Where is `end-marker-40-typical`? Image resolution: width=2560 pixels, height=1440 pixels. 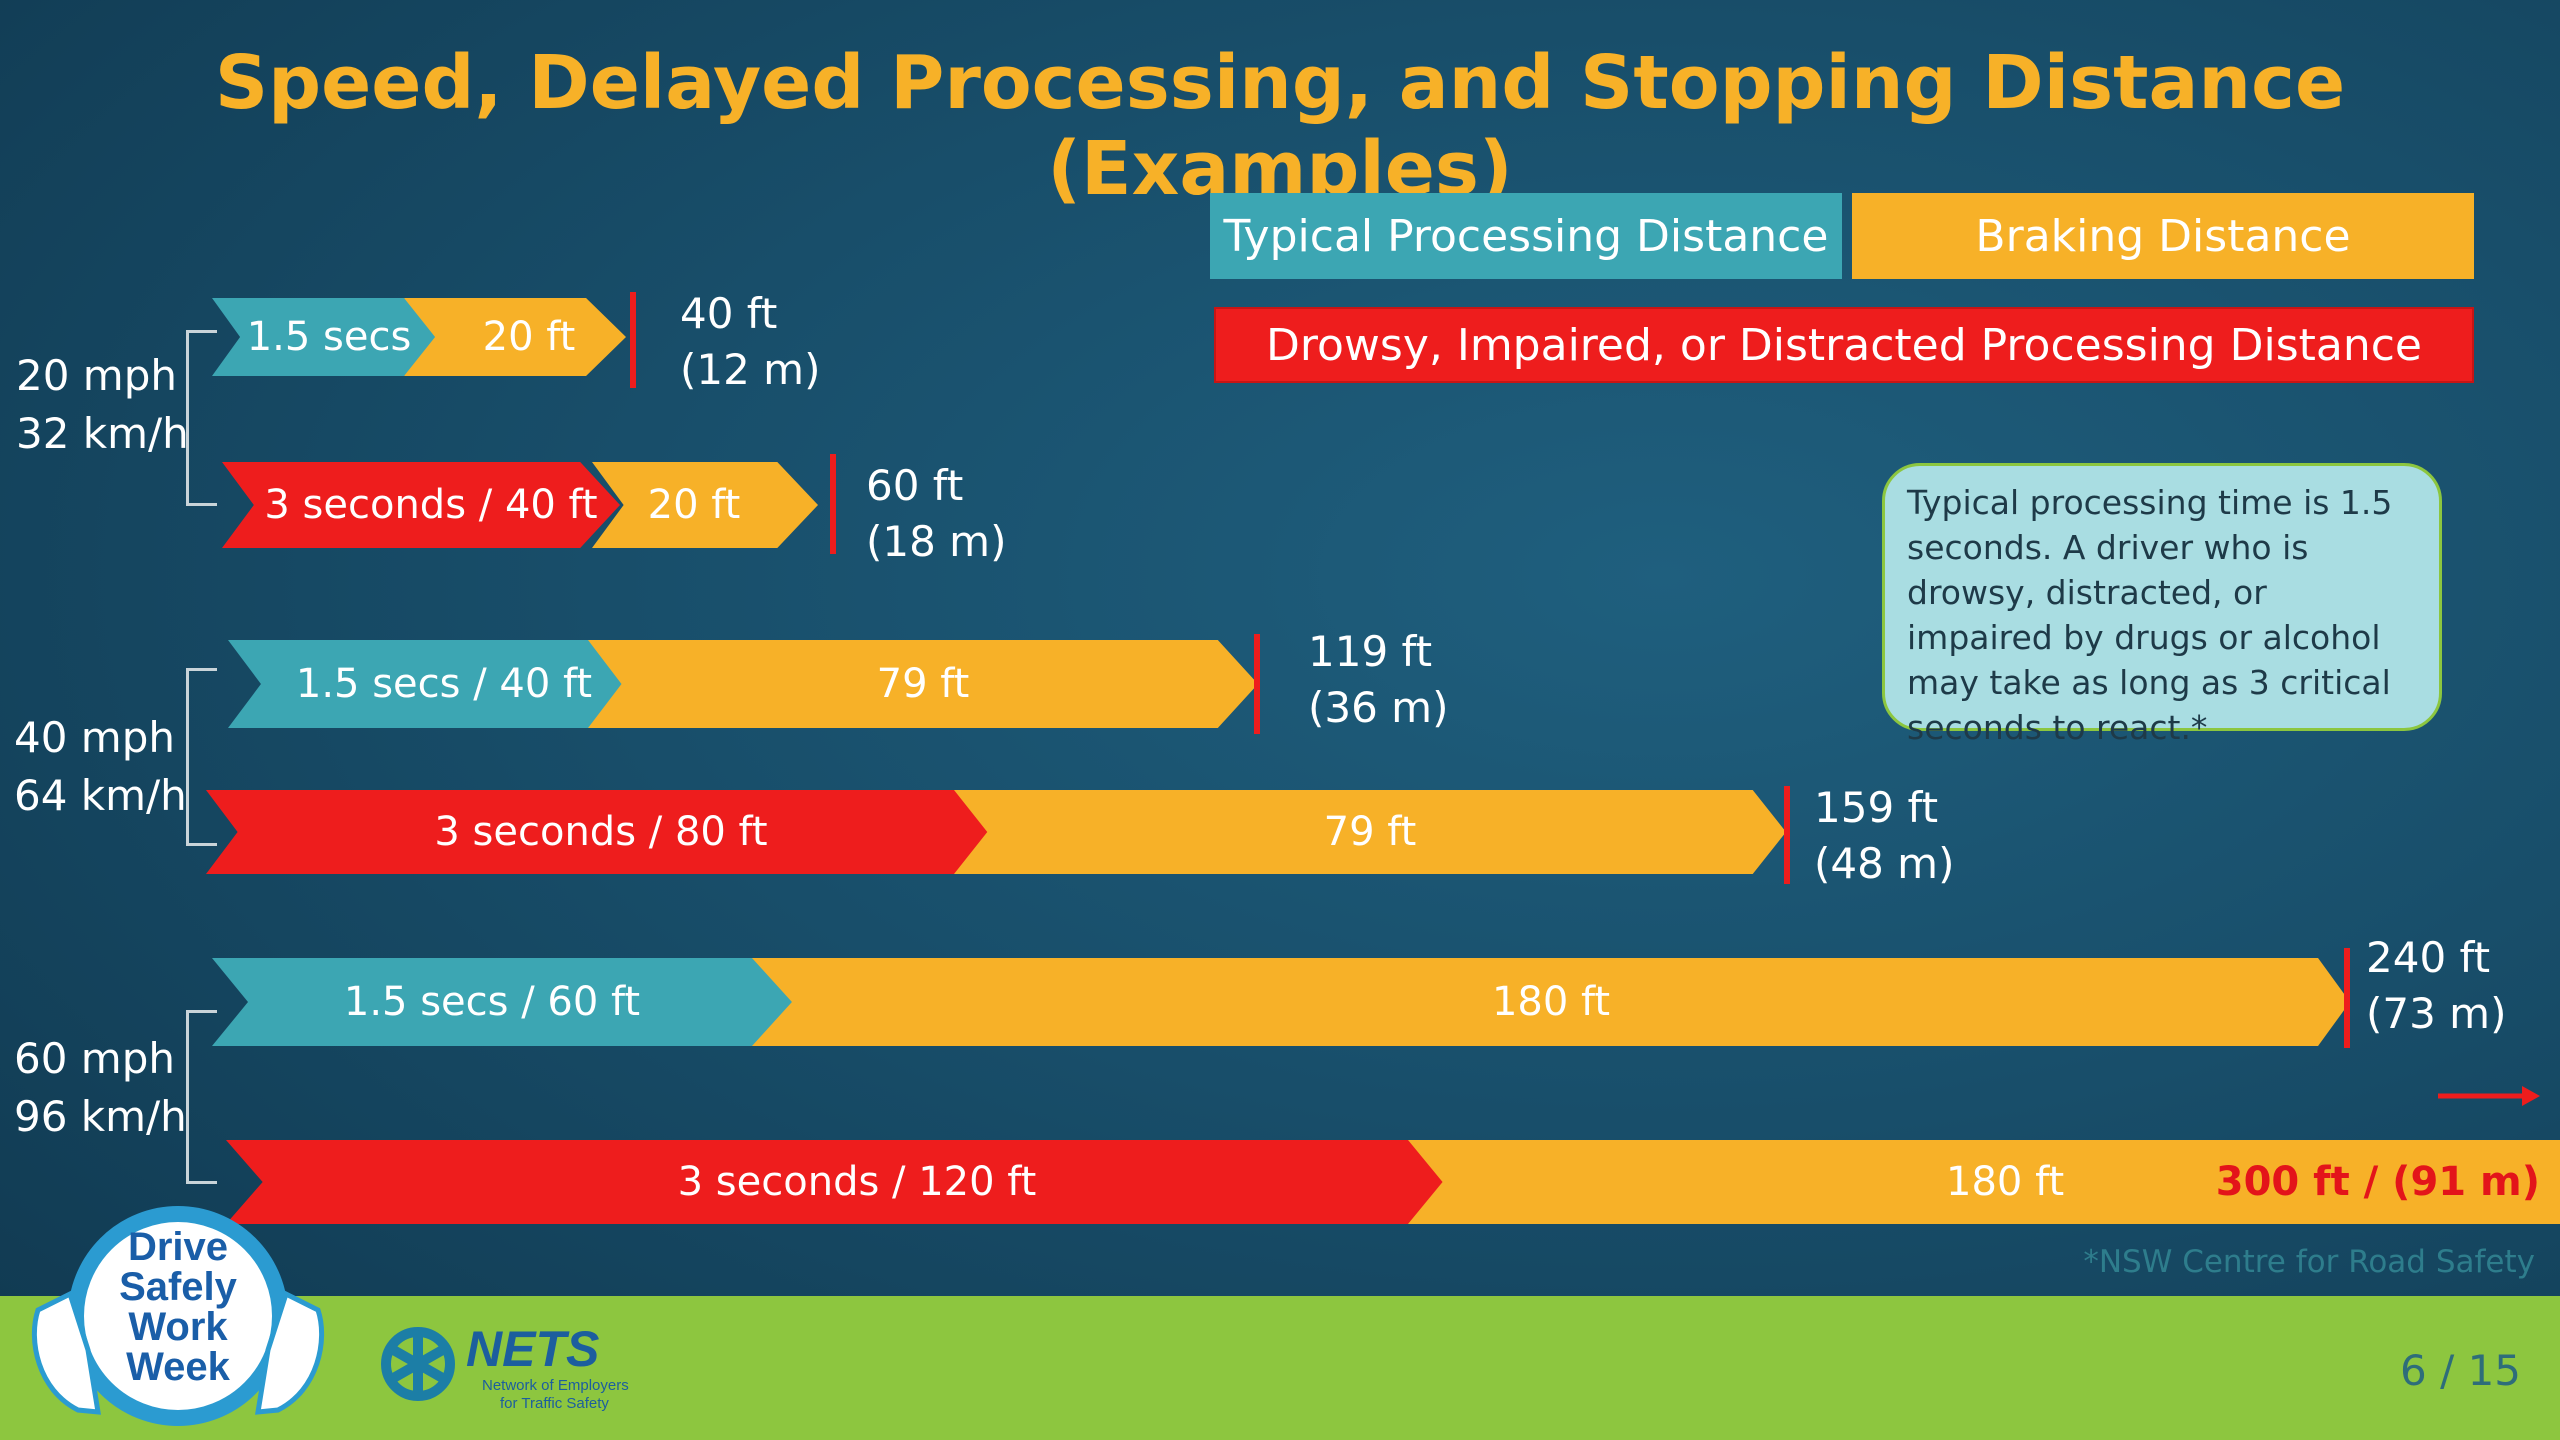
end-marker-40-typical is located at coordinates (1257, 684).